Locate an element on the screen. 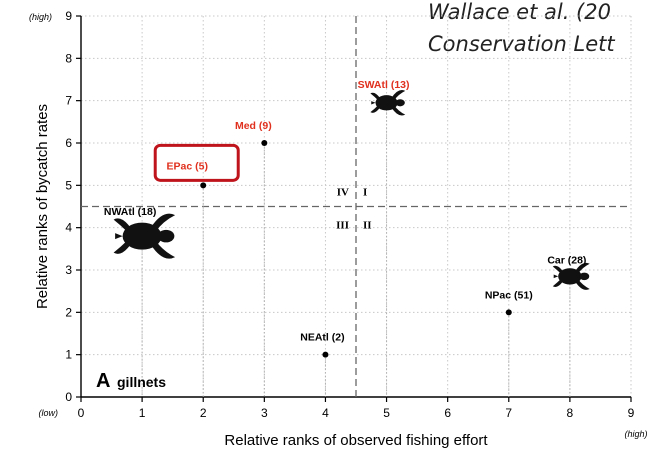  citation: Wallace et al. (20 Conservation Lett is located at coordinates (521, 30).